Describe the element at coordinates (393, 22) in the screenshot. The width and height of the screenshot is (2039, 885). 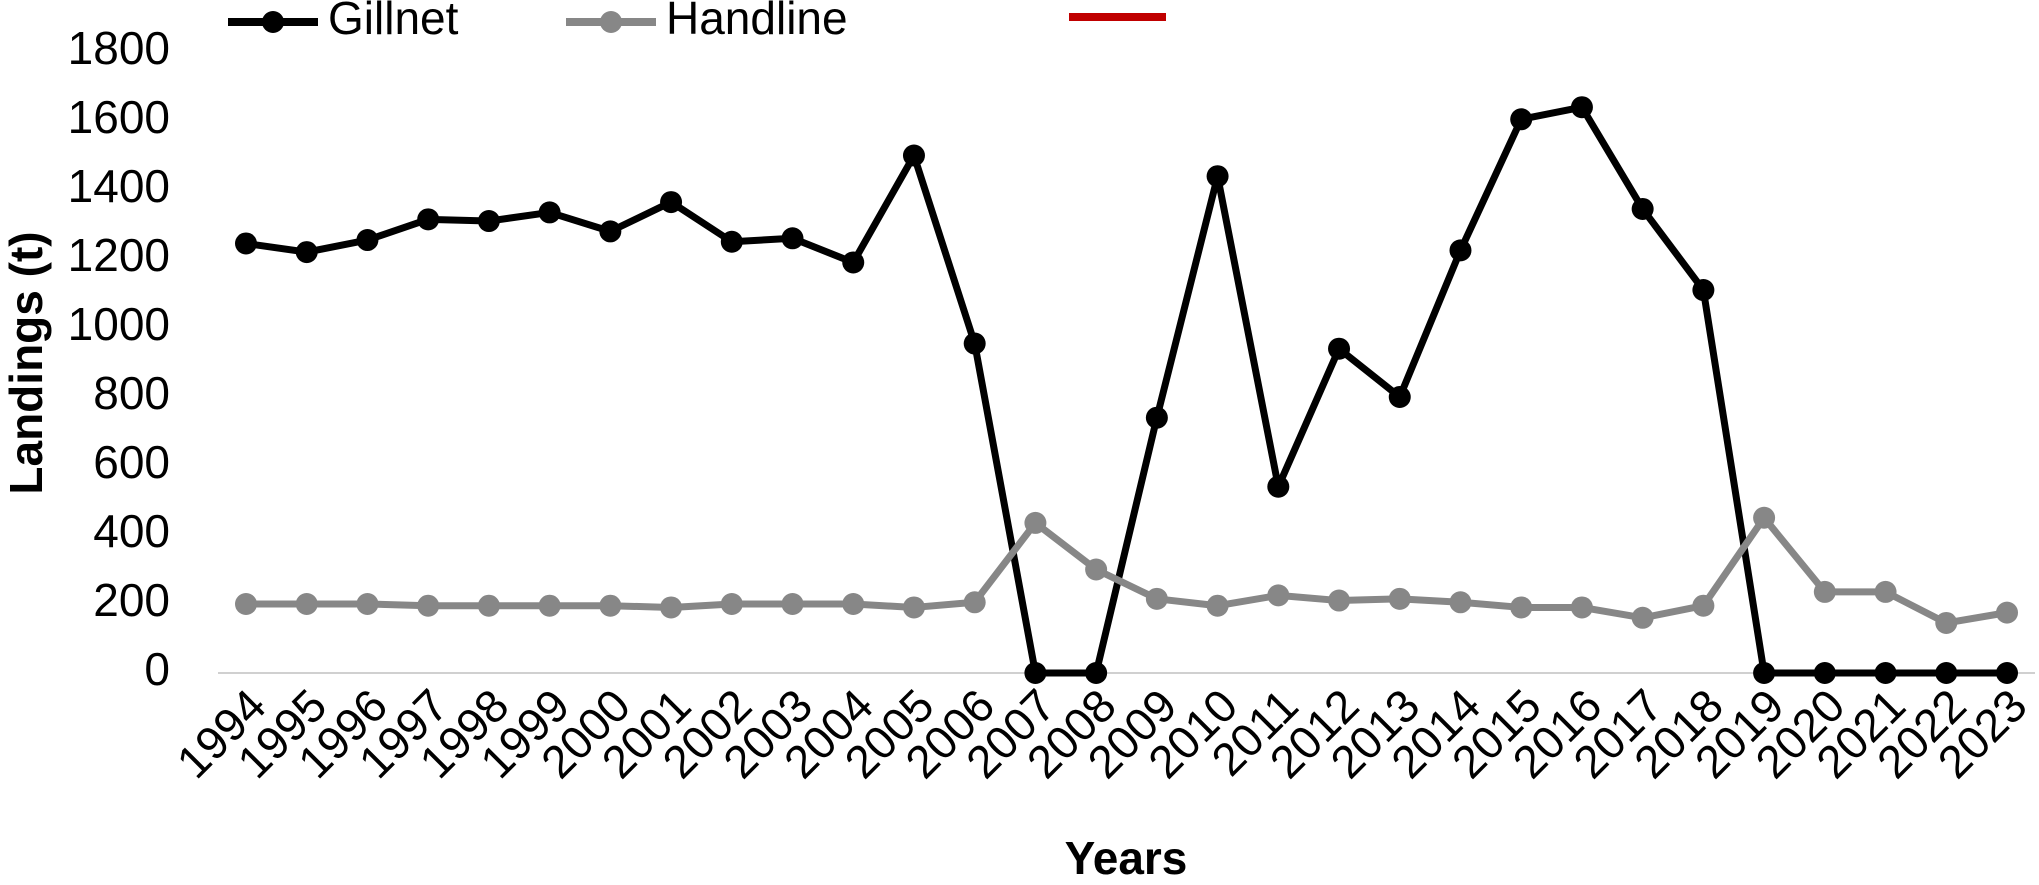
I see `legend-label: Gillnet` at that location.